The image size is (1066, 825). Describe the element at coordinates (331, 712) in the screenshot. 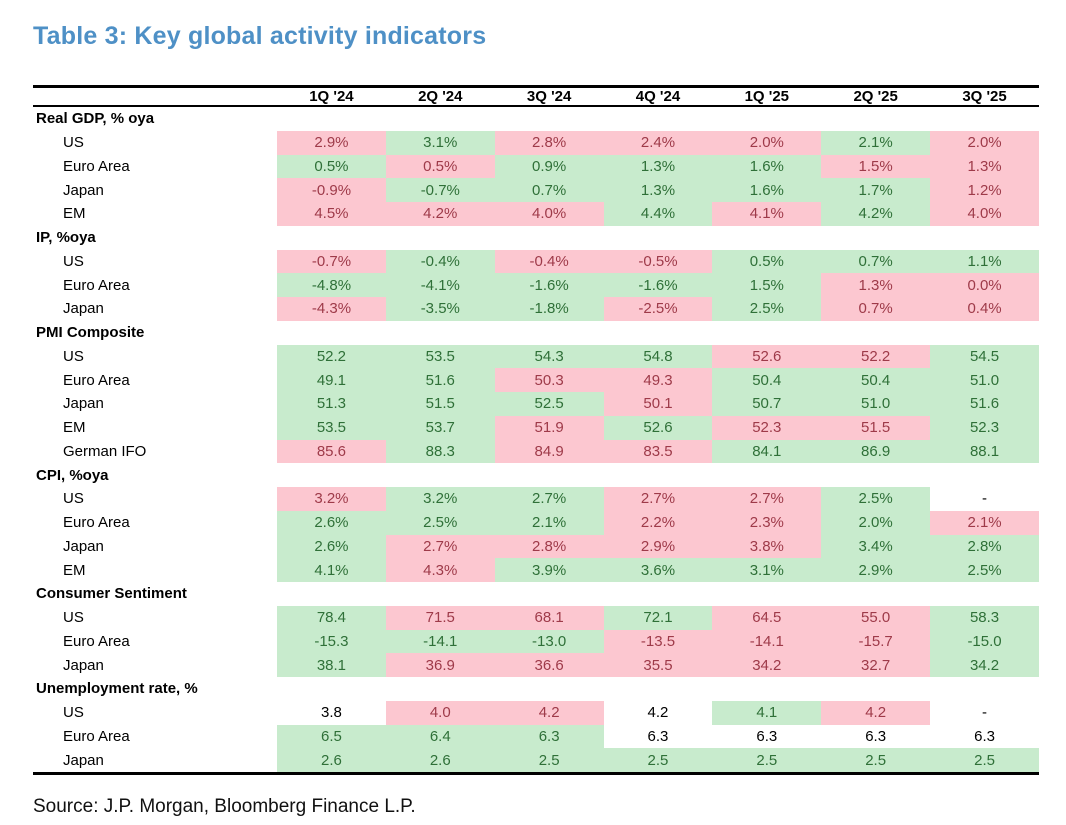

I see `data-cell: 3.8` at that location.